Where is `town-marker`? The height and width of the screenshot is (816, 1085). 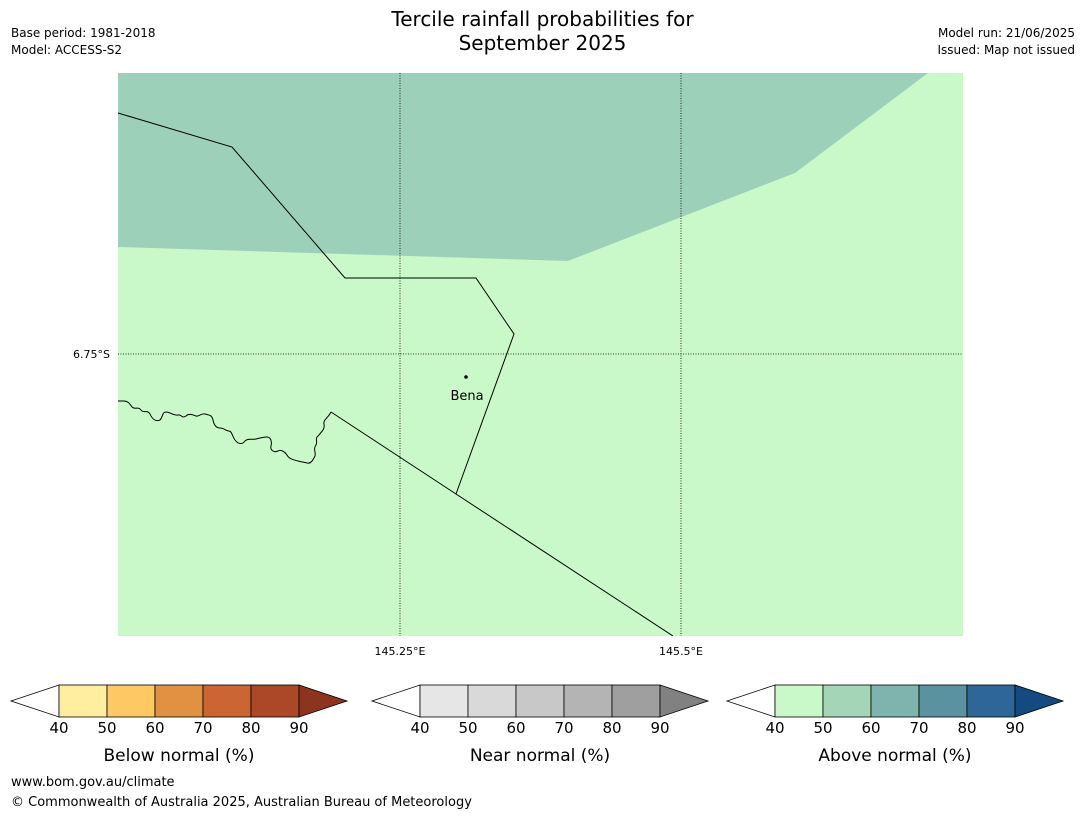 town-marker is located at coordinates (466, 377).